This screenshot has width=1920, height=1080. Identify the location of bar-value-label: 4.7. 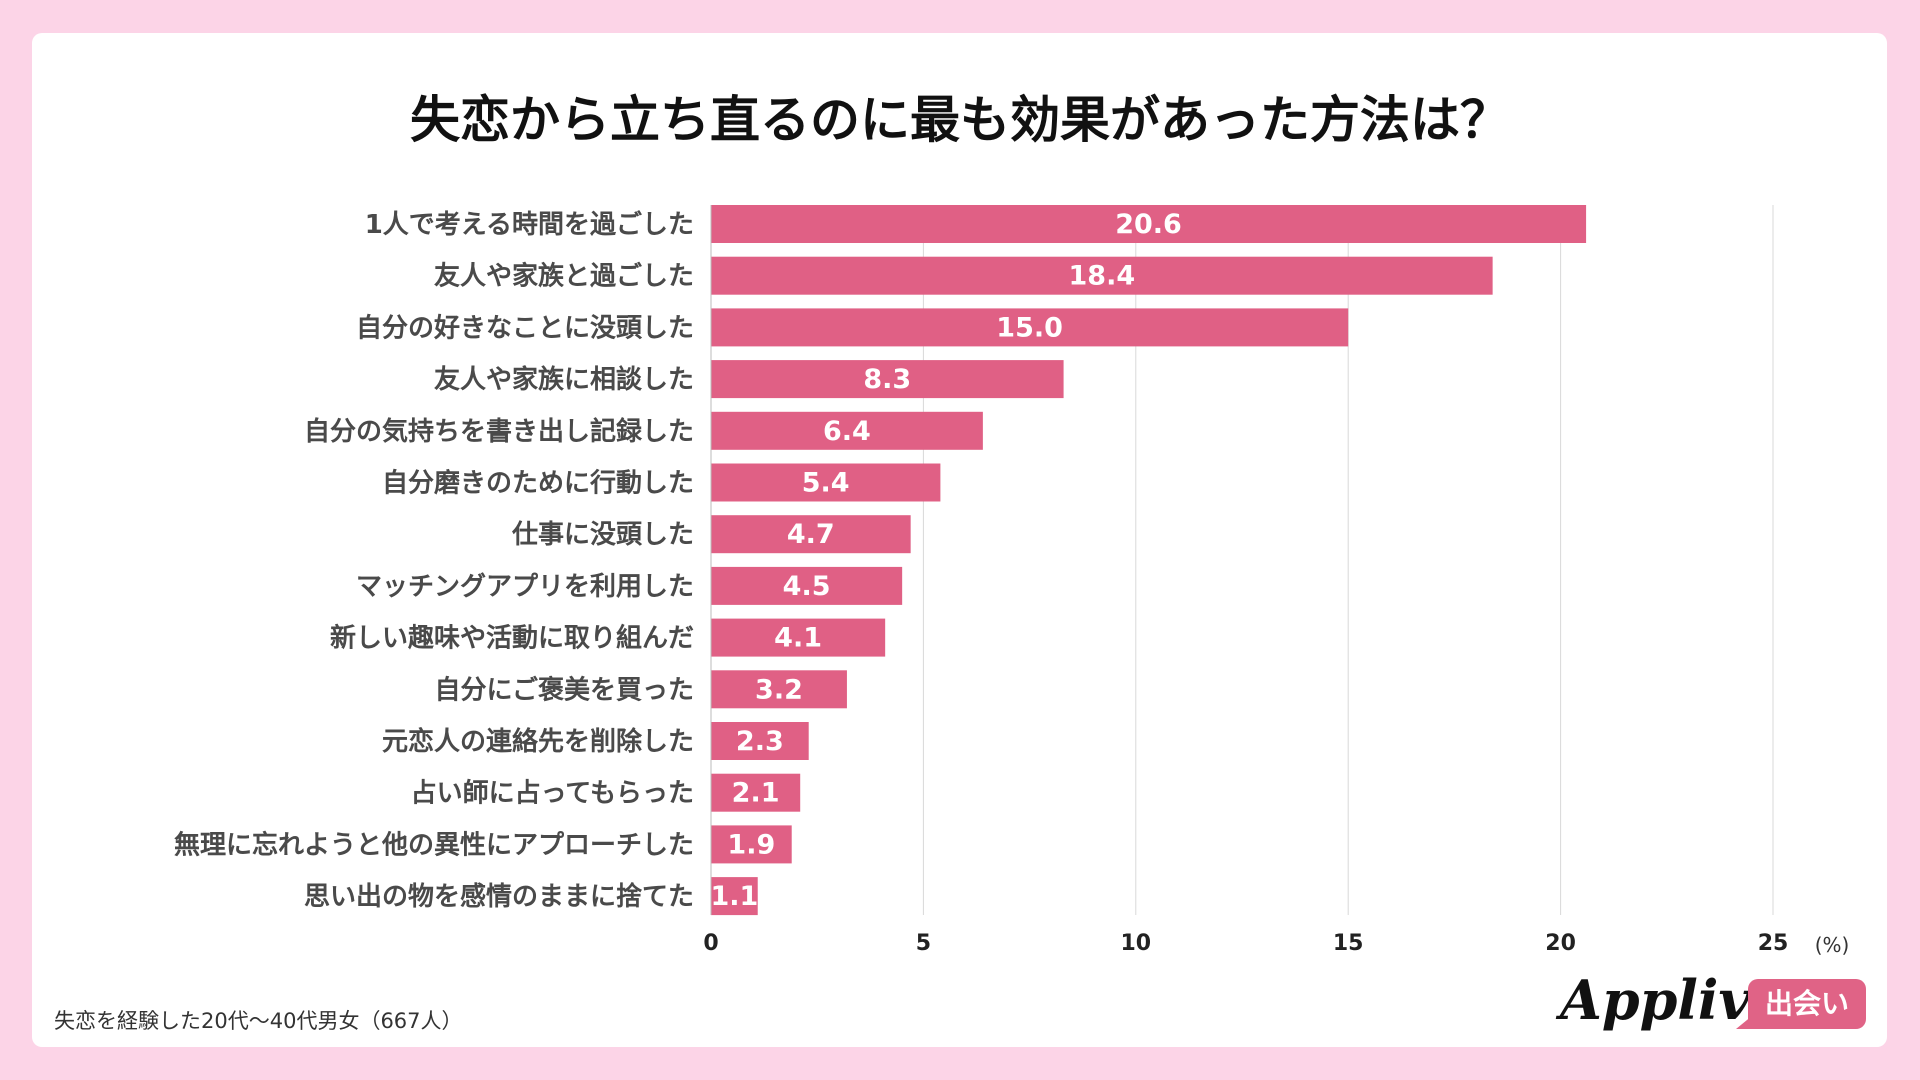
(811, 534).